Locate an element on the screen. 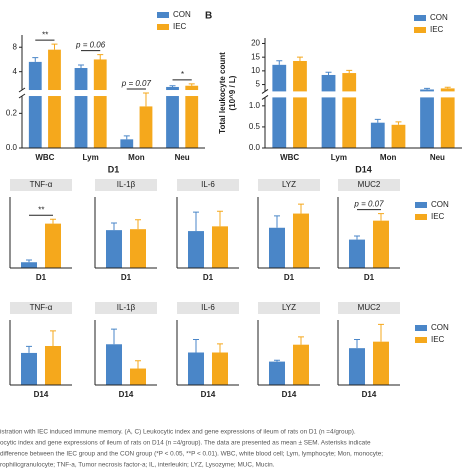  y-tick-label: 1.0 is located at coordinates (255, 105).